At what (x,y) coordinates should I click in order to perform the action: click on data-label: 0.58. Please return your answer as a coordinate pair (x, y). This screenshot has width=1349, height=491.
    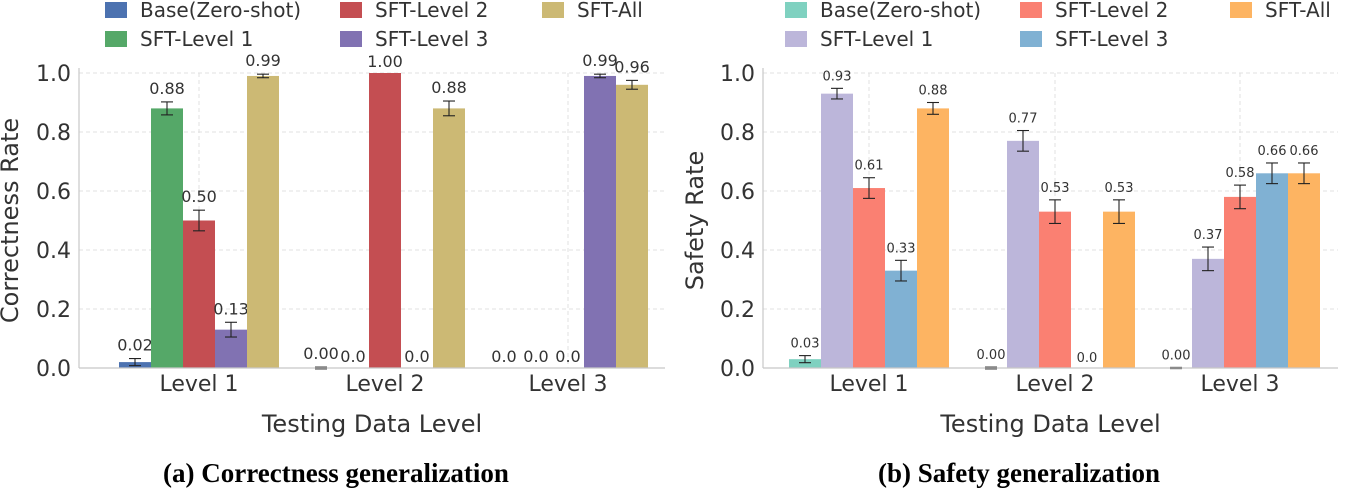
    Looking at the image, I should click on (1240, 173).